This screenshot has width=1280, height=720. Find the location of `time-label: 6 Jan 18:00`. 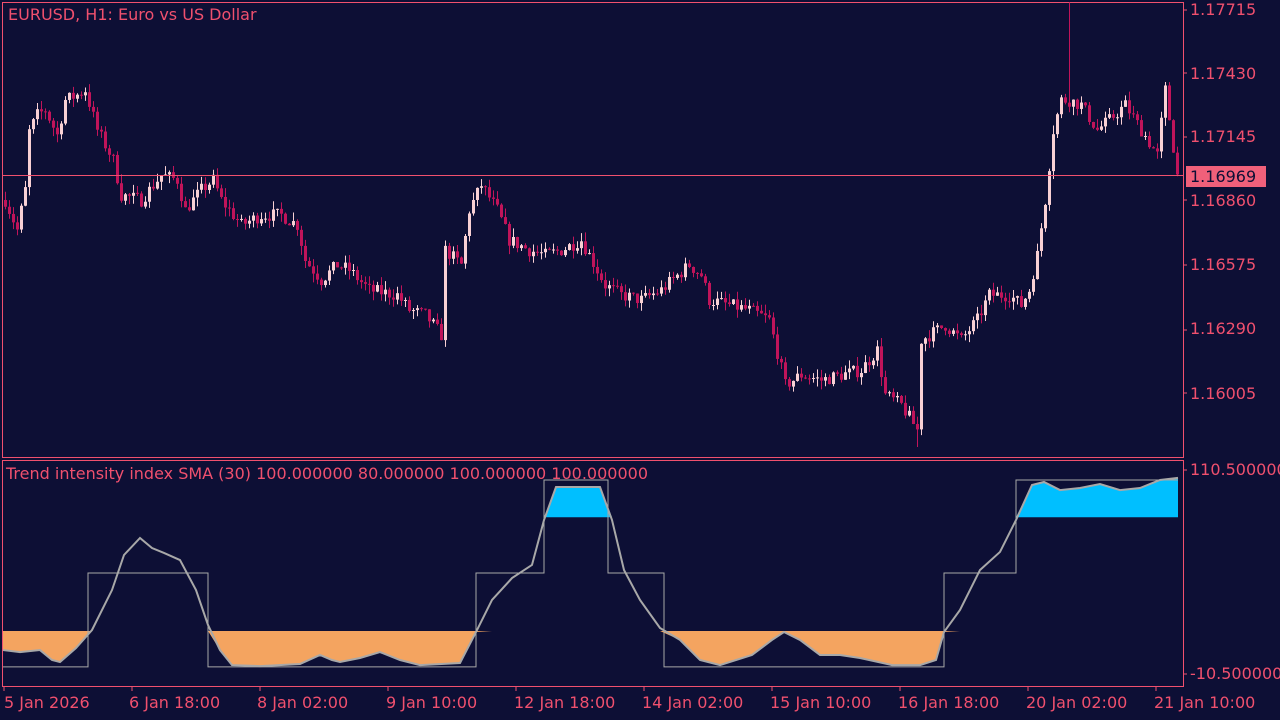

time-label: 6 Jan 18:00 is located at coordinates (175, 702).